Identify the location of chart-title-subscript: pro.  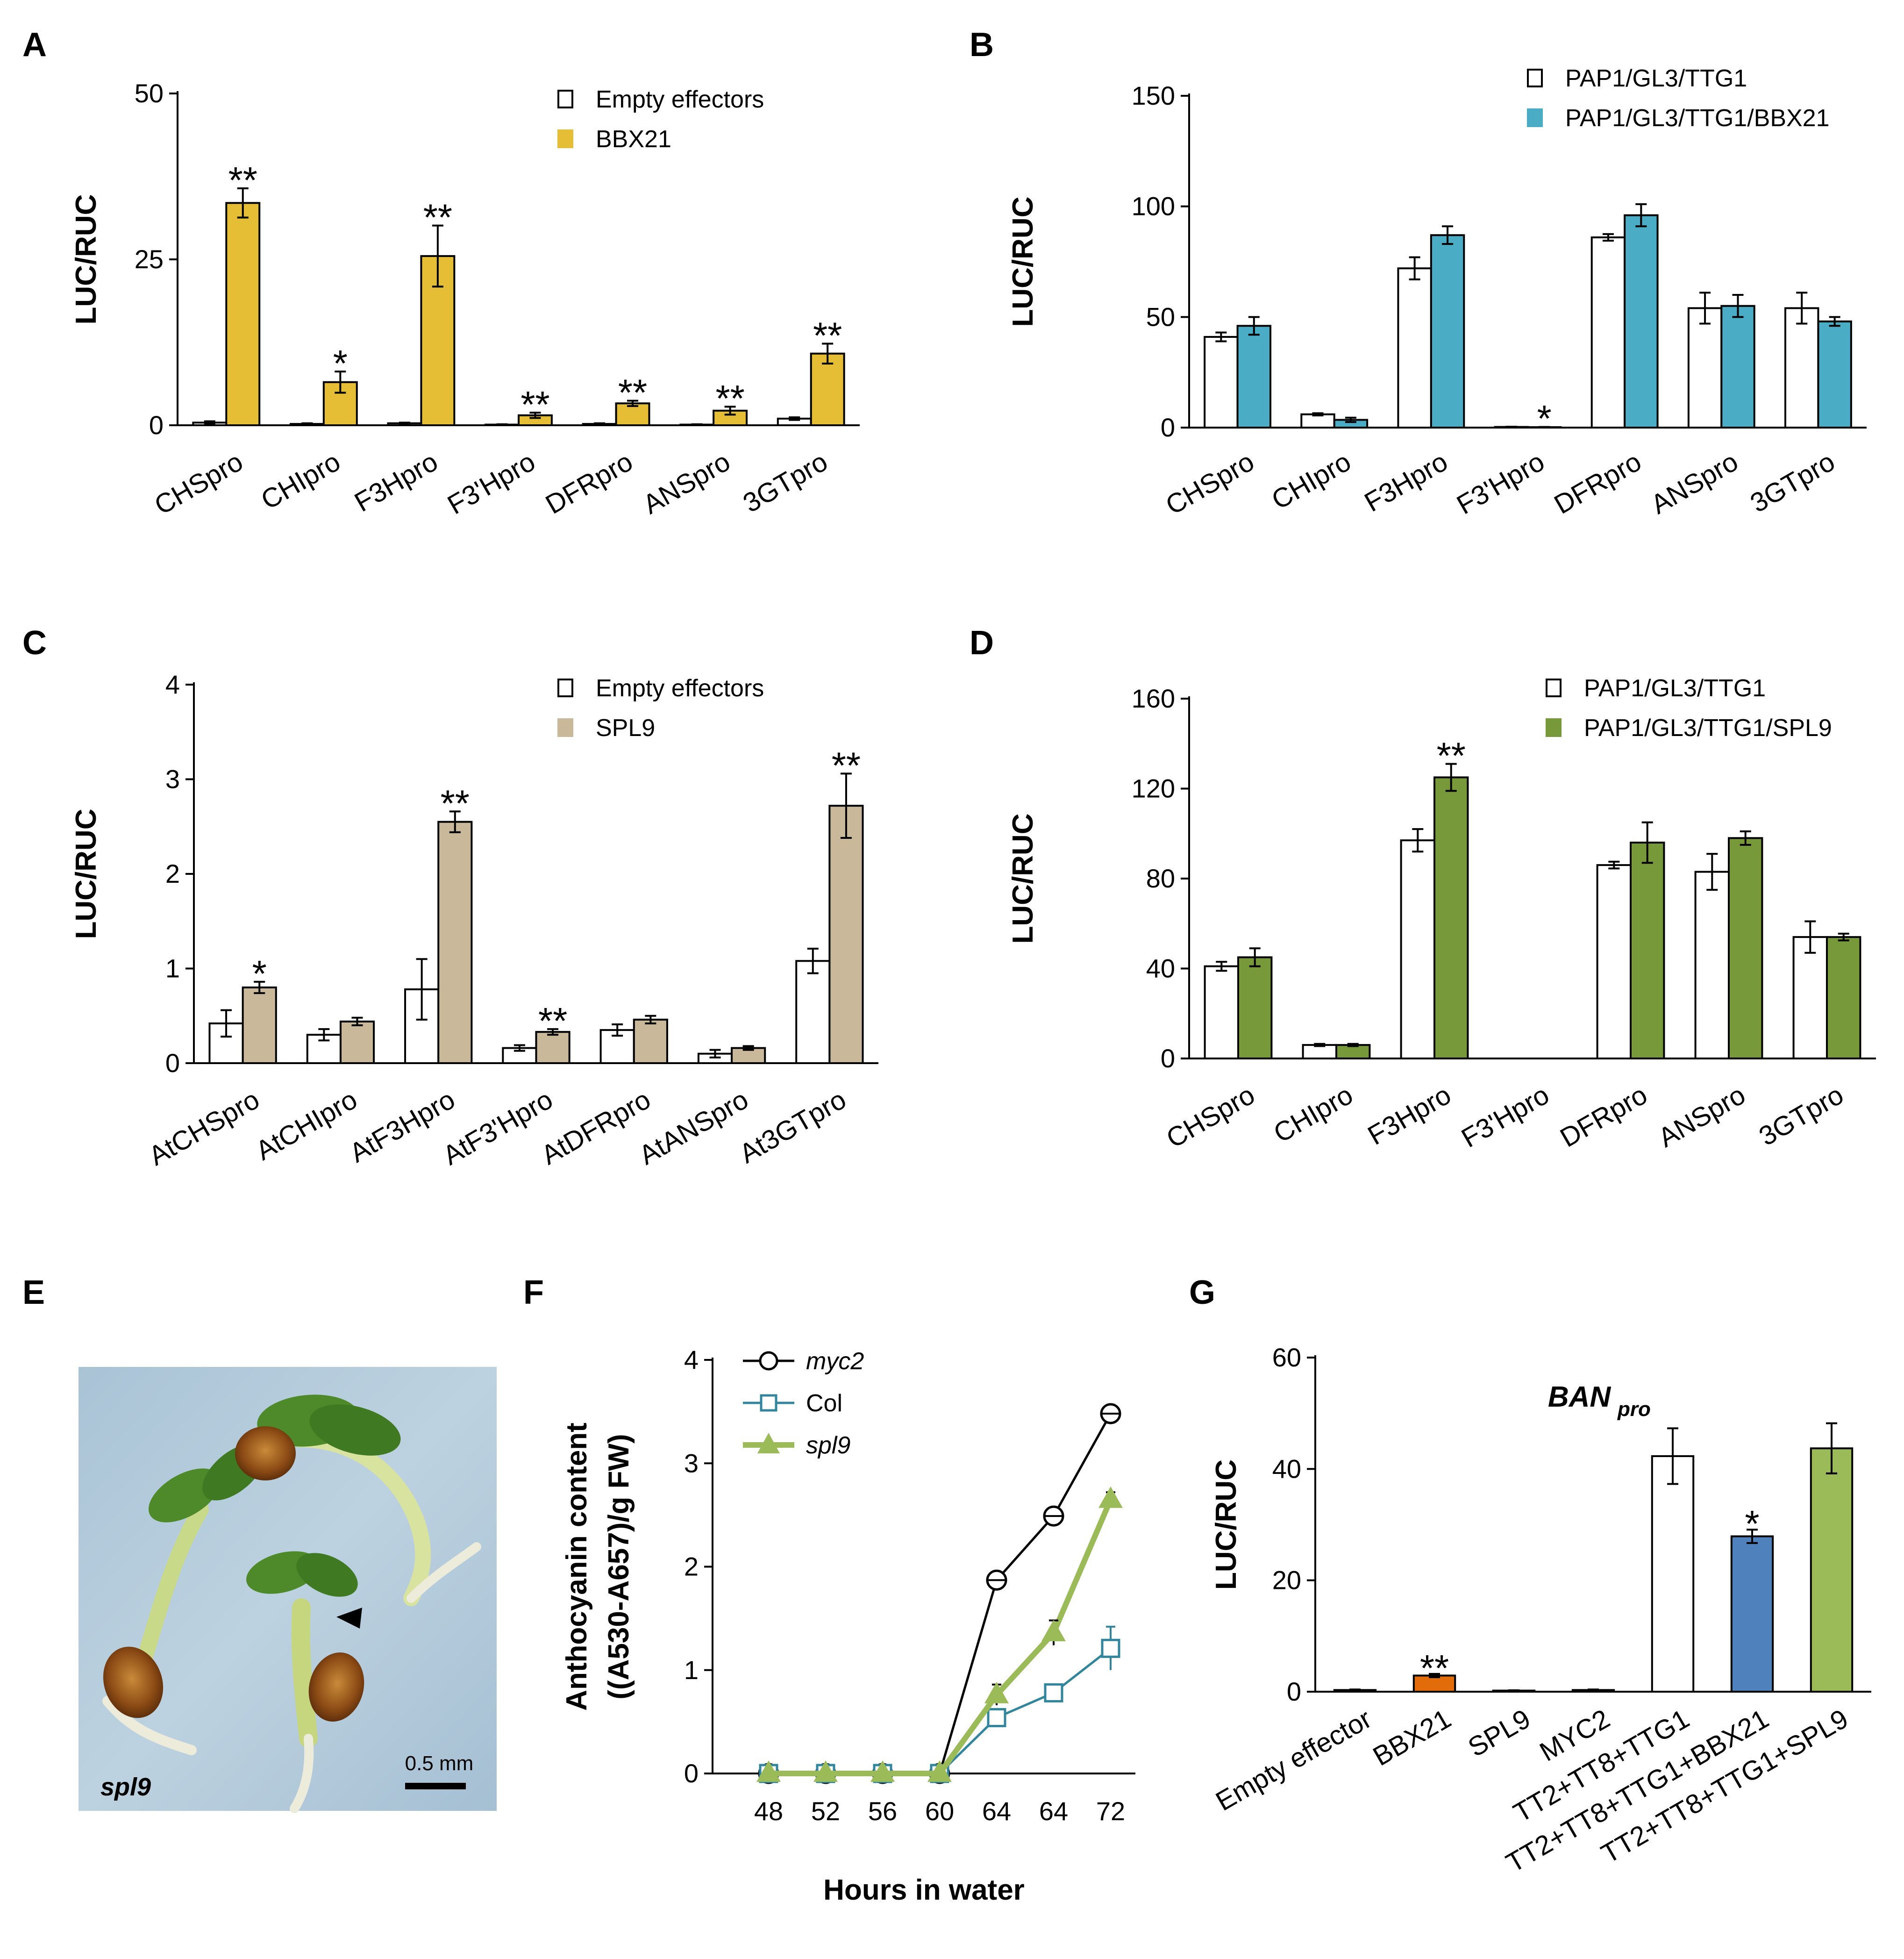
(1634, 1409).